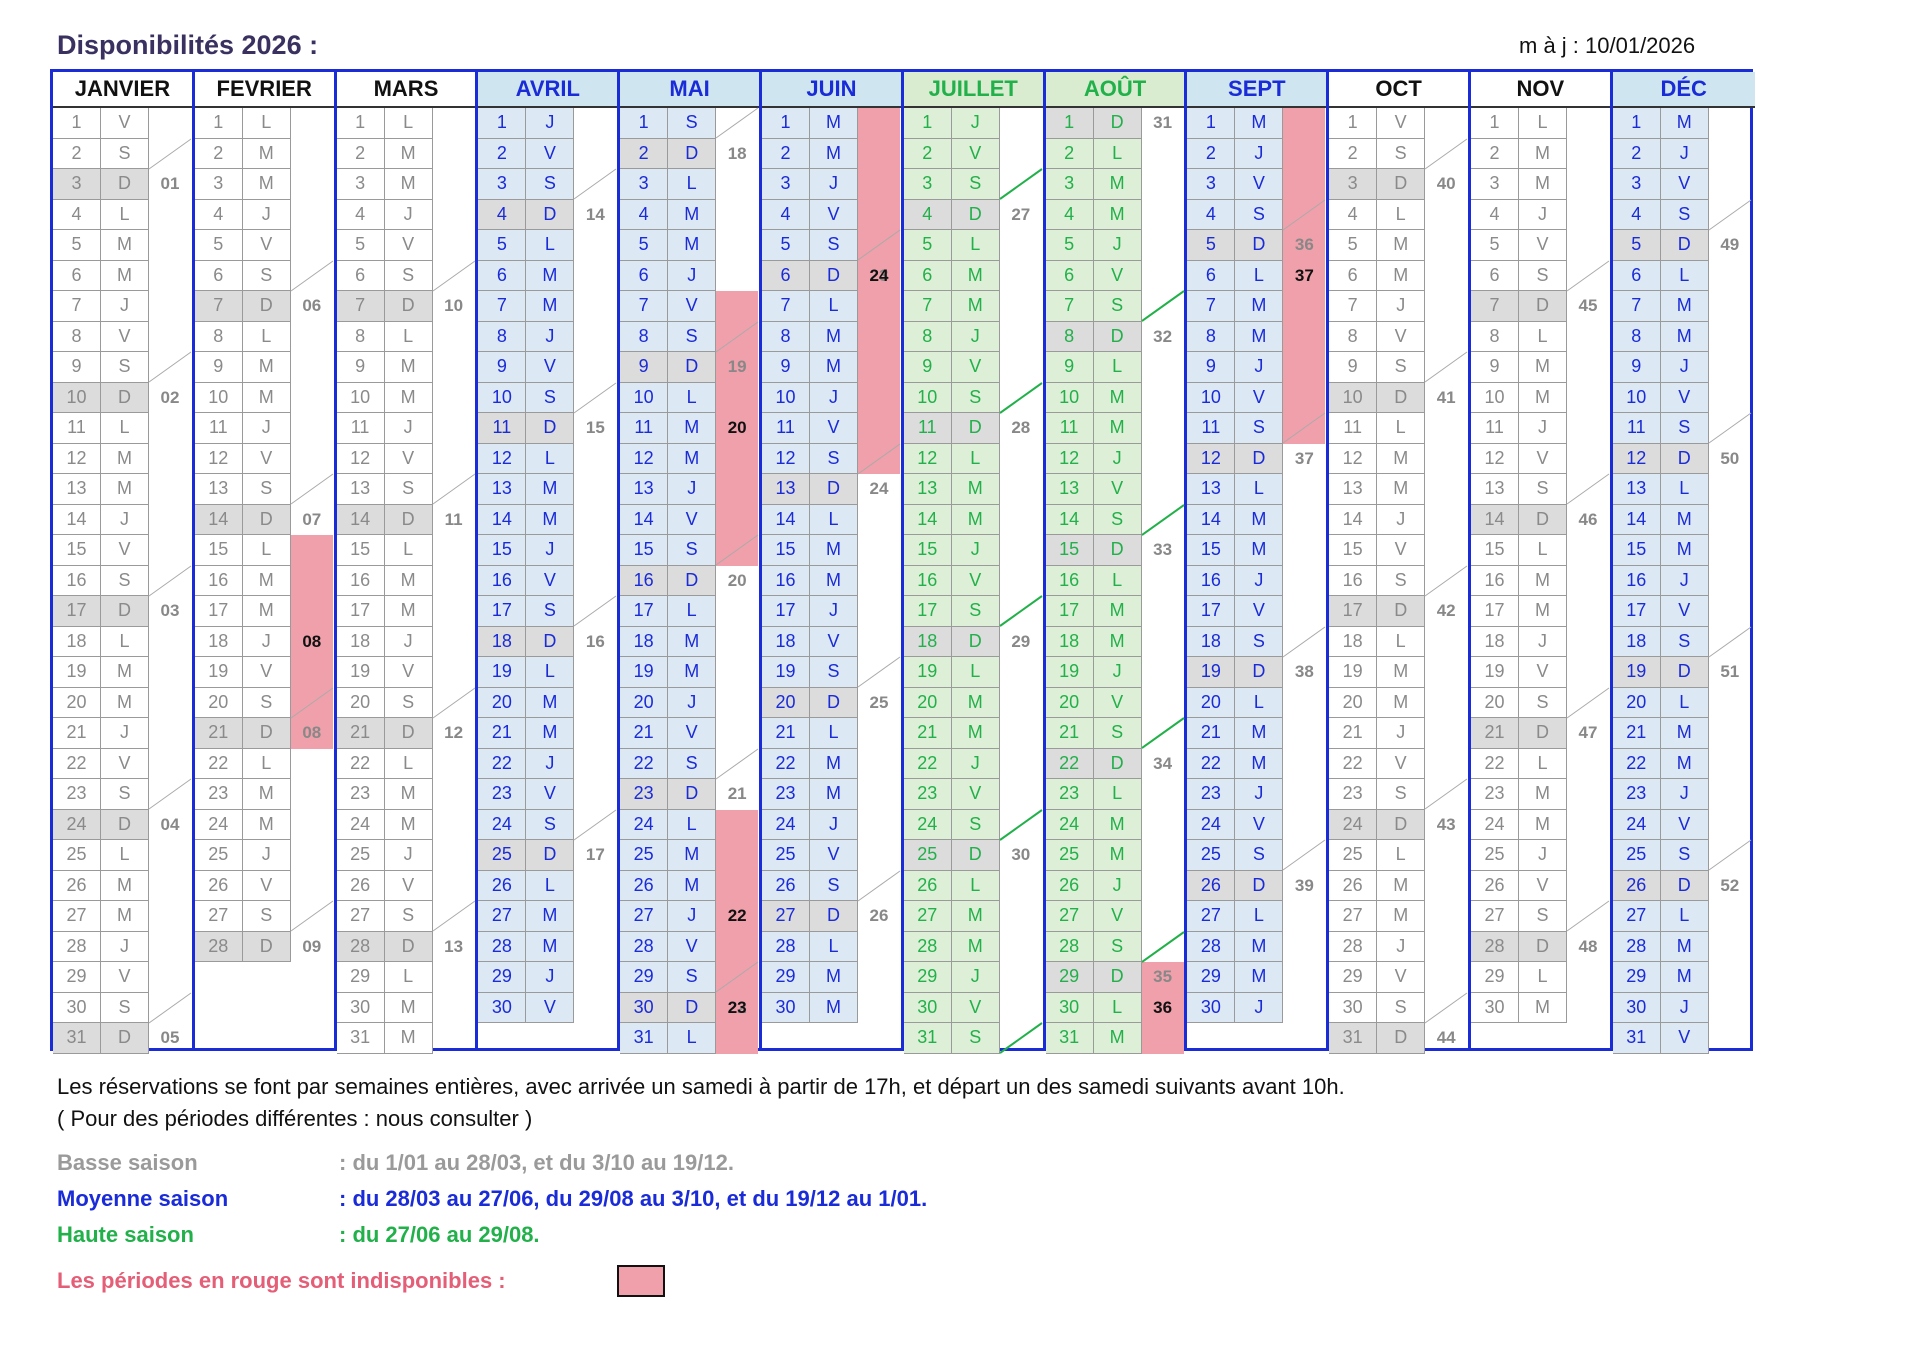 This screenshot has width=1919, height=1357. Describe the element at coordinates (312, 519) in the screenshot. I see `week-number: 07` at that location.